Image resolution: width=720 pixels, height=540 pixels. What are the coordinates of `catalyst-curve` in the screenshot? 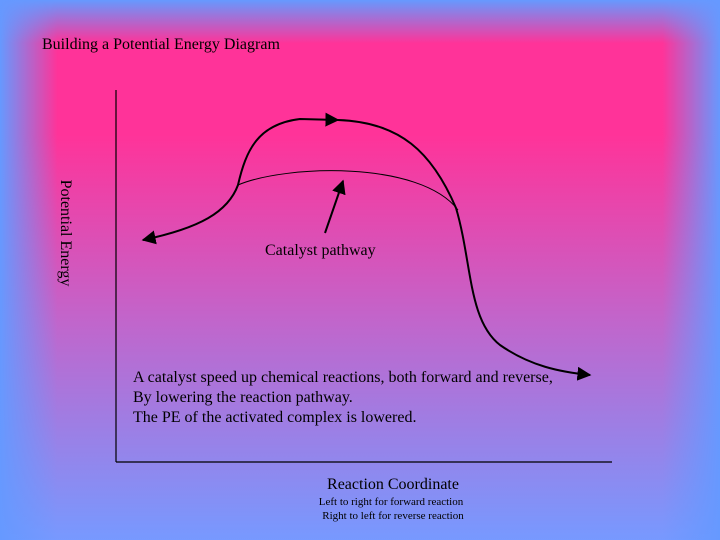 It's located at (348, 190).